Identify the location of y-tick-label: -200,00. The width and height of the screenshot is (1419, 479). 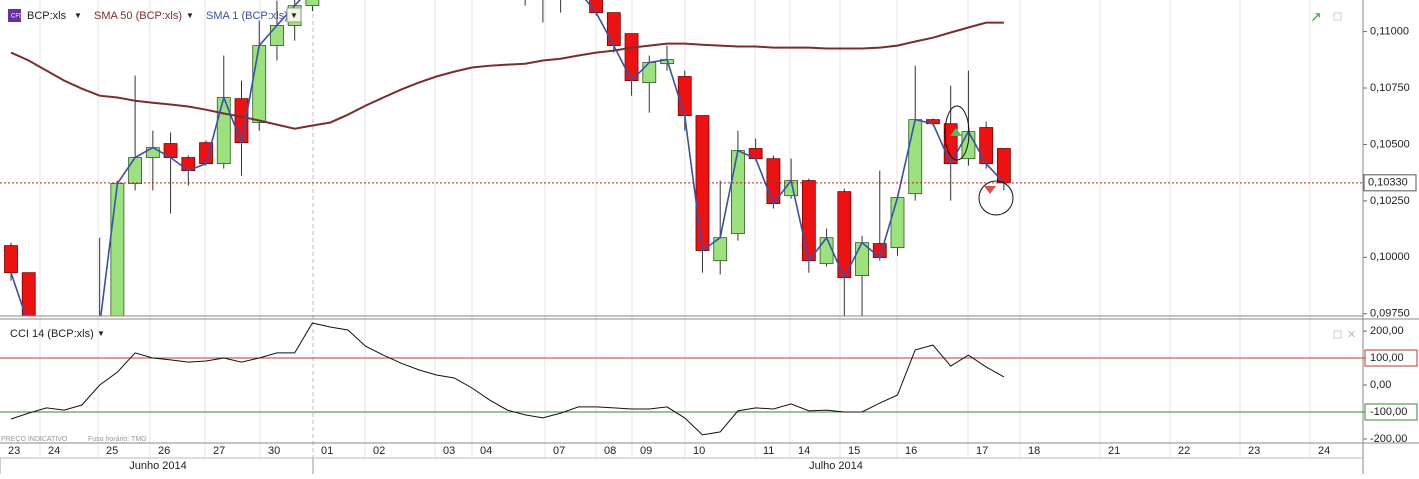
(1388, 439).